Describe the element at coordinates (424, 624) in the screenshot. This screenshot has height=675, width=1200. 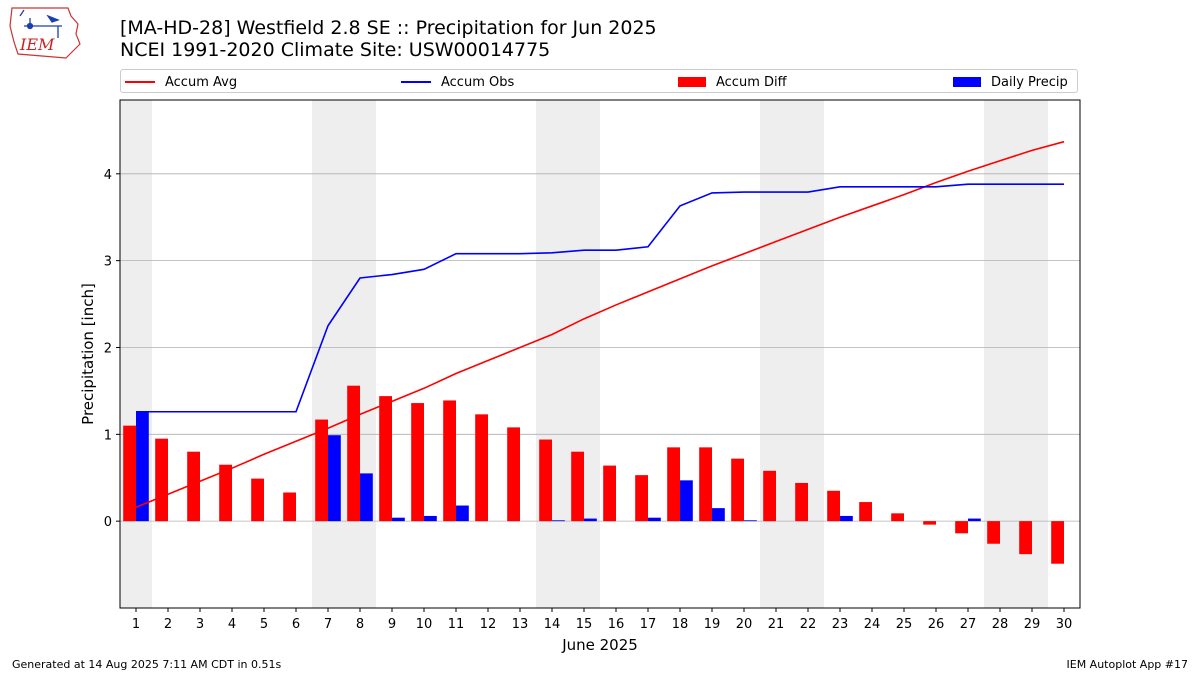
I see `x-tick-label: 10` at that location.